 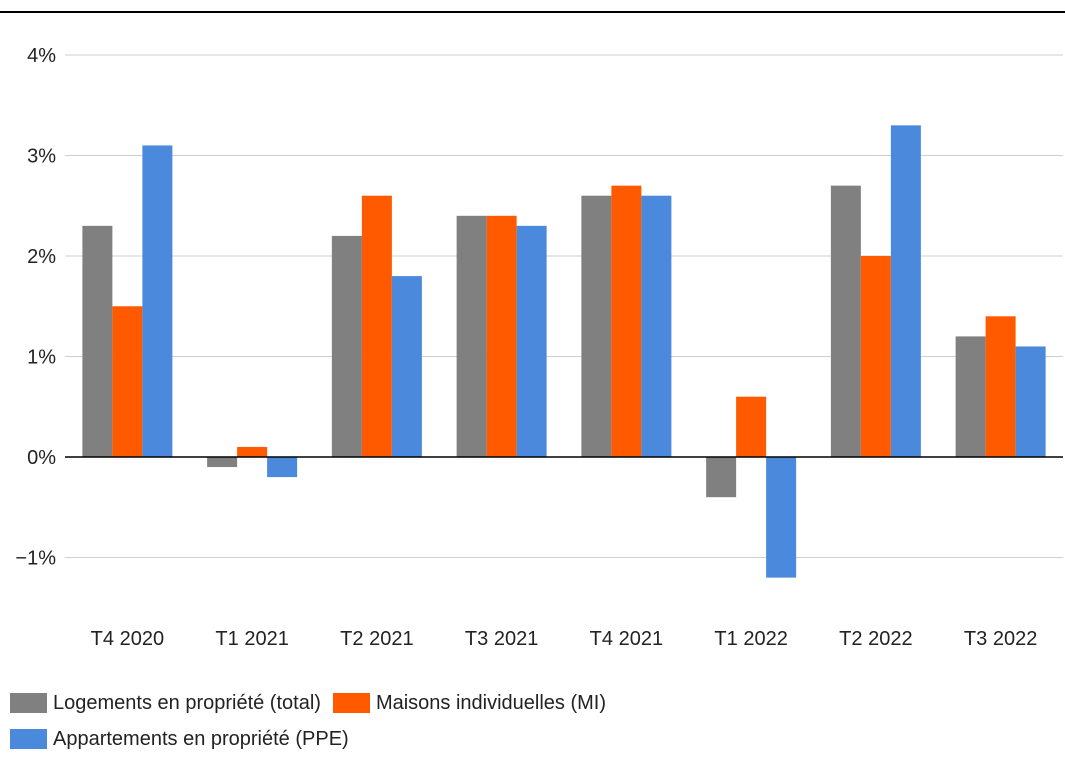 I want to click on x-tick-label: T1 2022, so click(x=750, y=639).